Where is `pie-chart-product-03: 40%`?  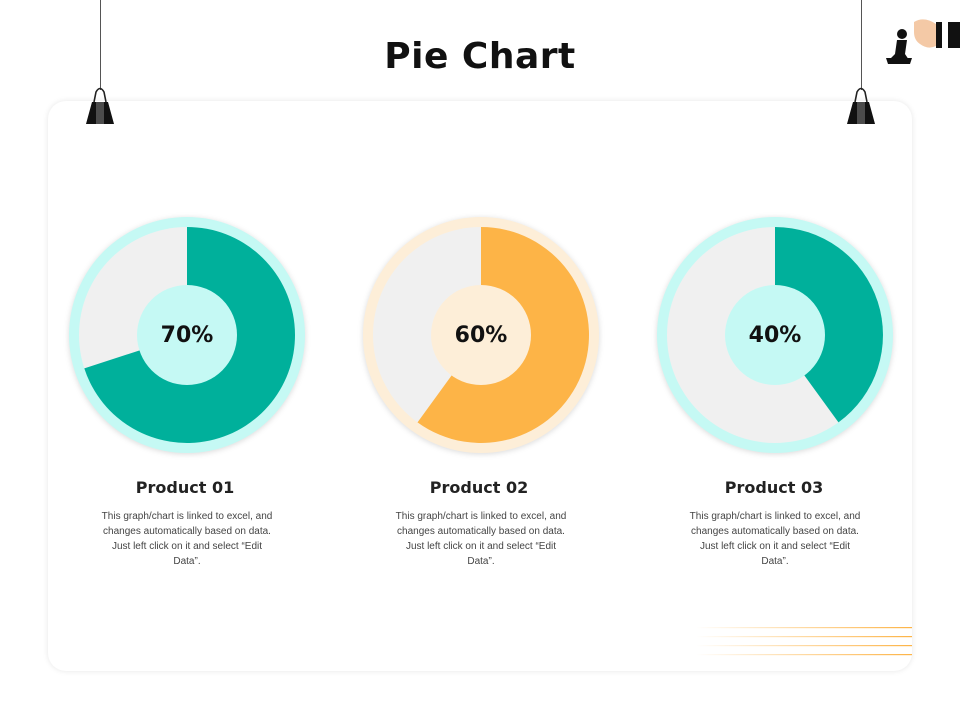
pie-chart-product-03: 40% is located at coordinates (775, 335).